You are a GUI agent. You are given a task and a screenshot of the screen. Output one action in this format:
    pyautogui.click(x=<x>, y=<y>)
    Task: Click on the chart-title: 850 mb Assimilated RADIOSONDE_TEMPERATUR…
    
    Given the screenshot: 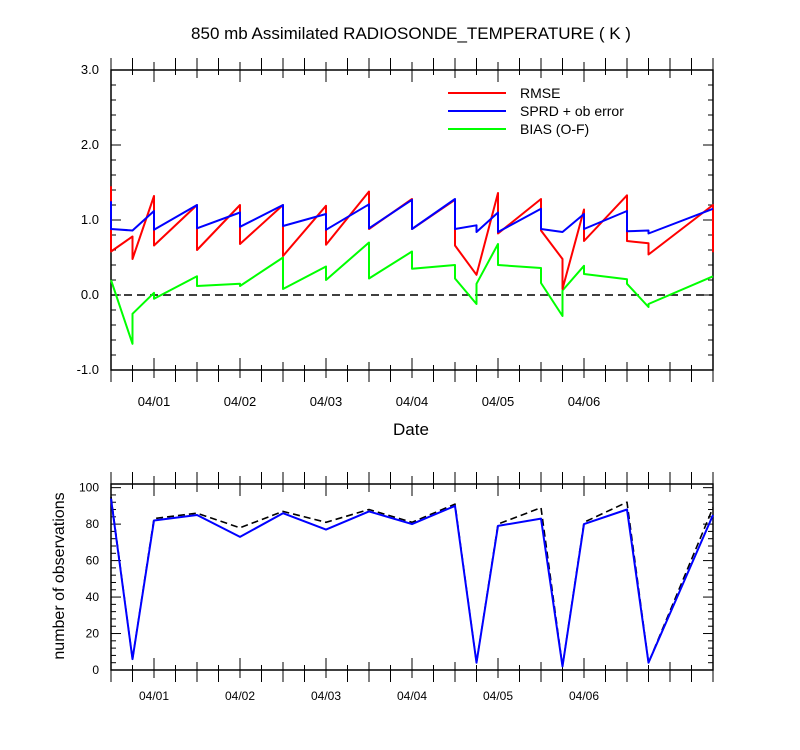 What is the action you would take?
    pyautogui.click(x=411, y=33)
    